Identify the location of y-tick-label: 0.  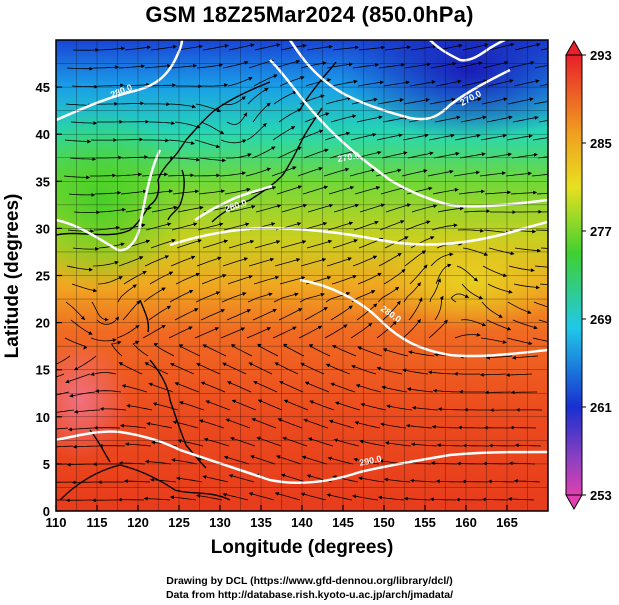
(46, 511).